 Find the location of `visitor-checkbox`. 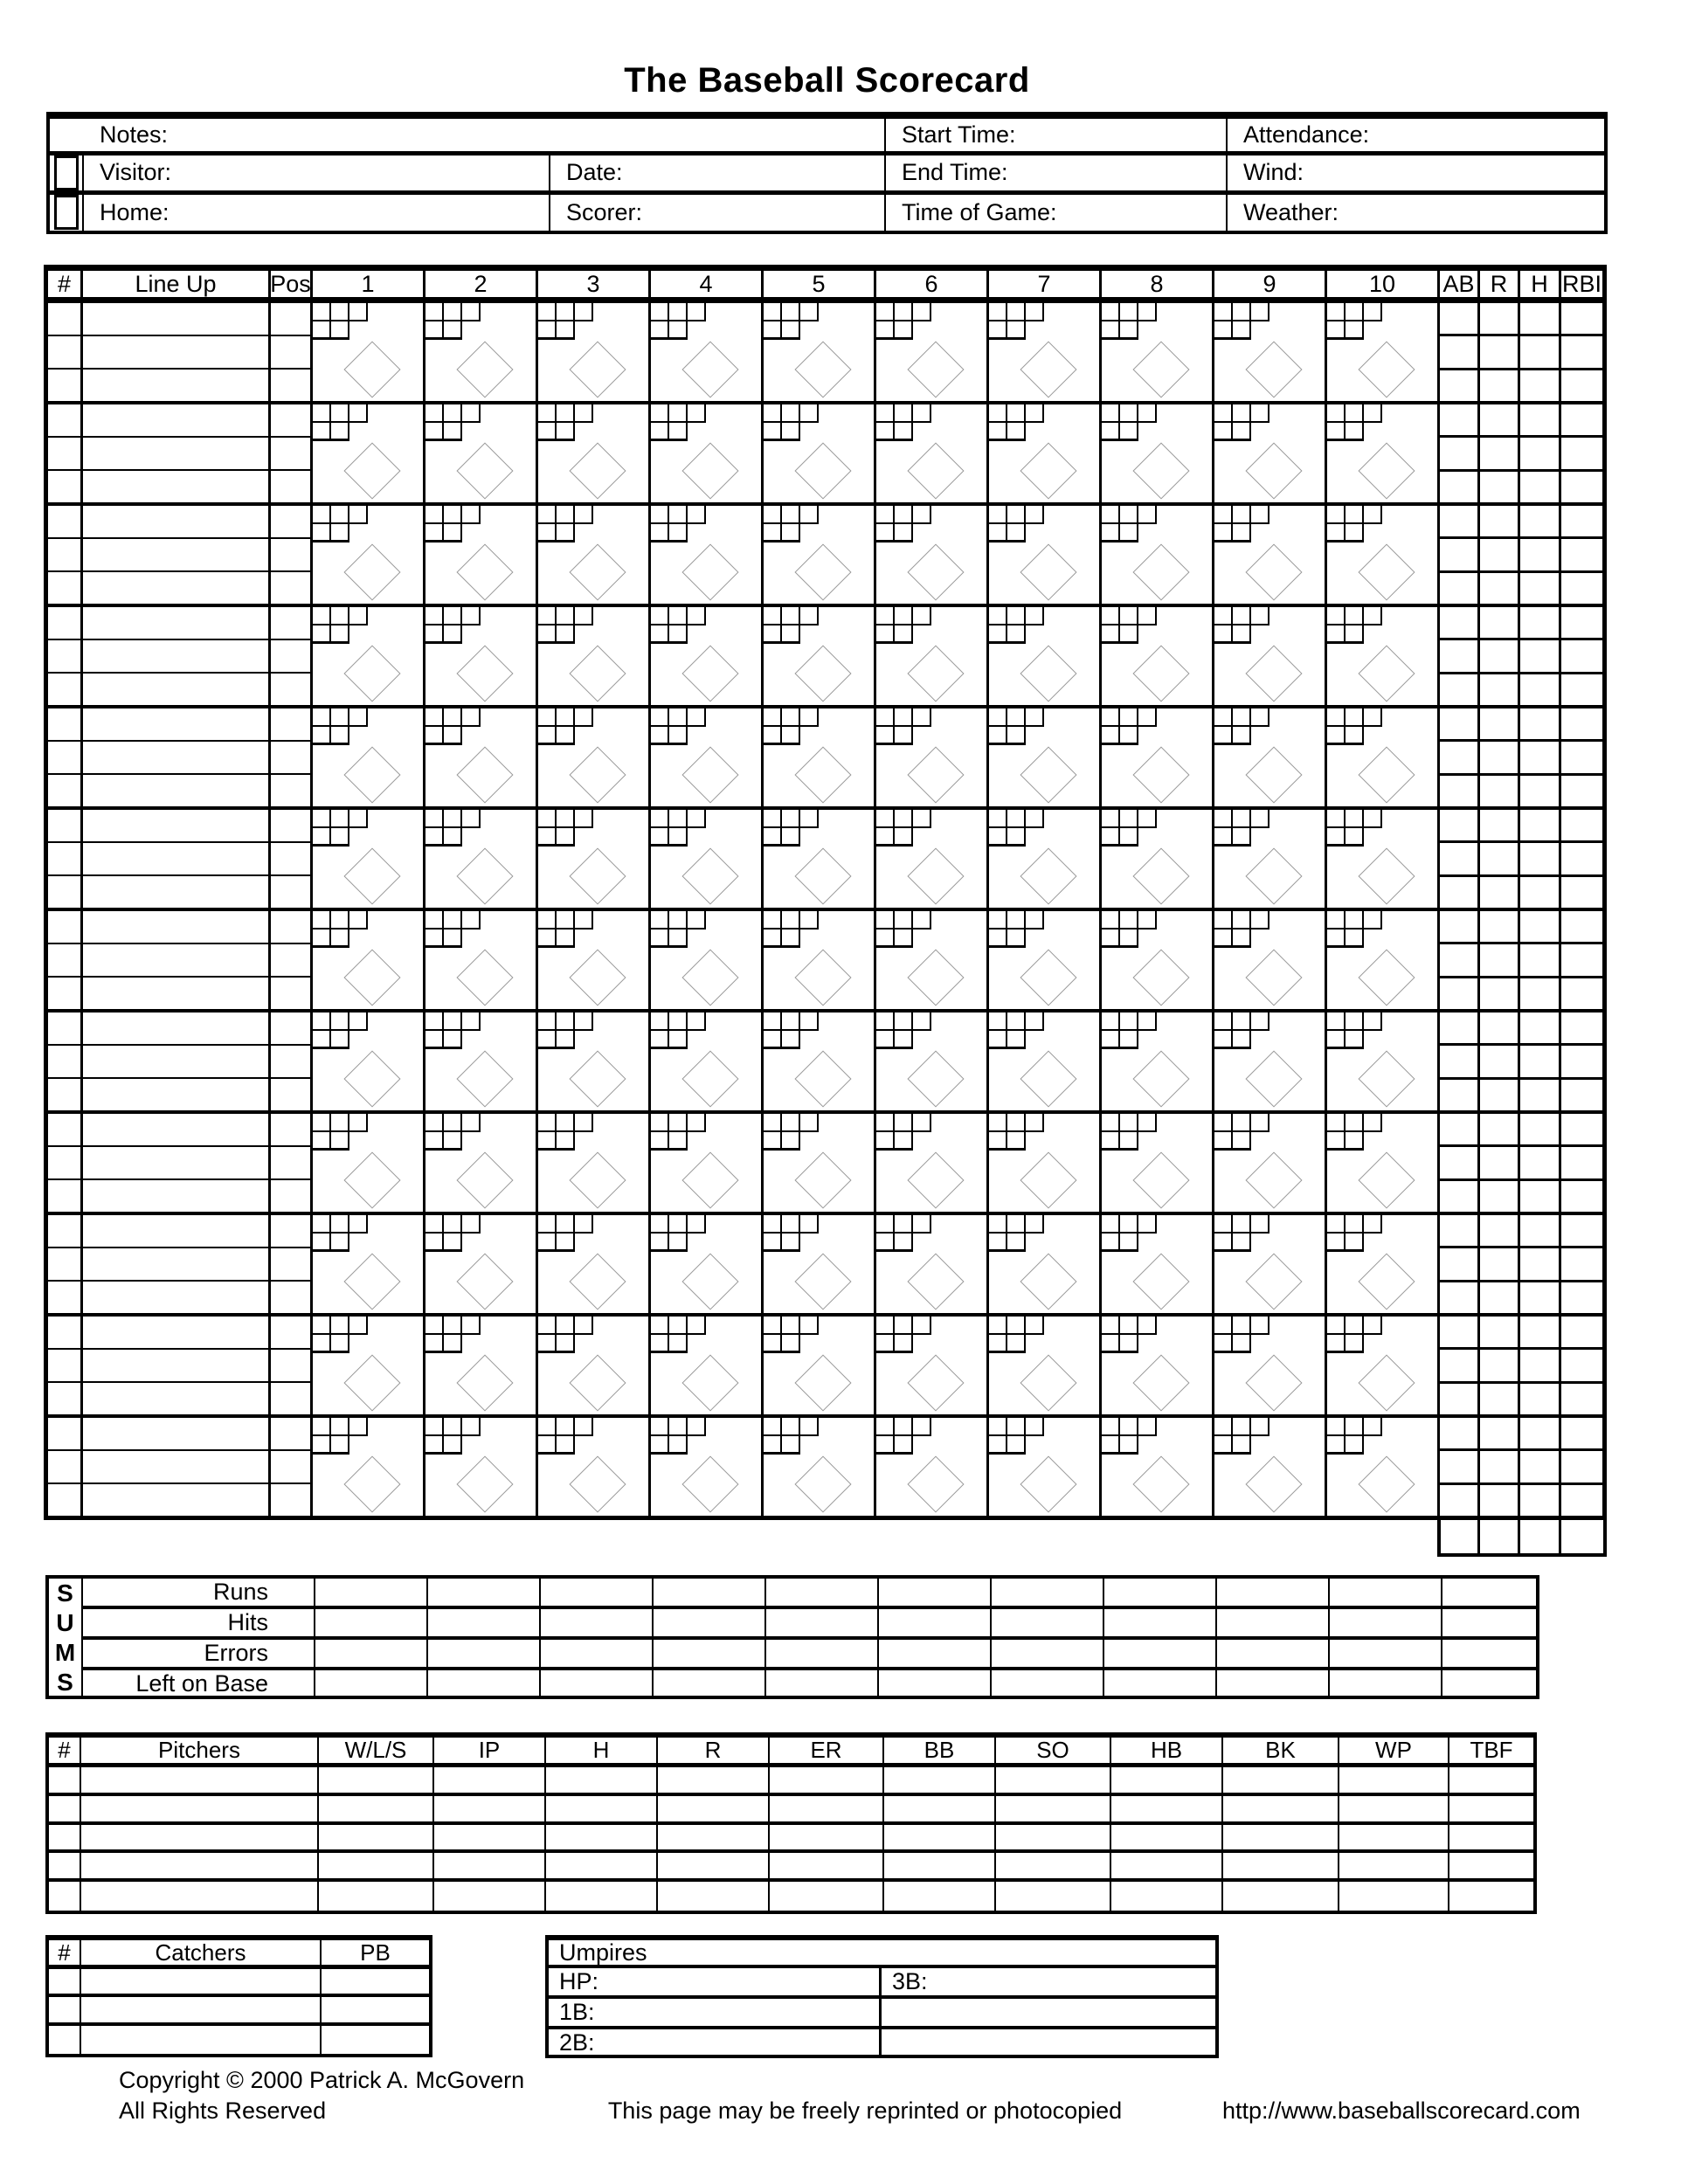

visitor-checkbox is located at coordinates (66, 172).